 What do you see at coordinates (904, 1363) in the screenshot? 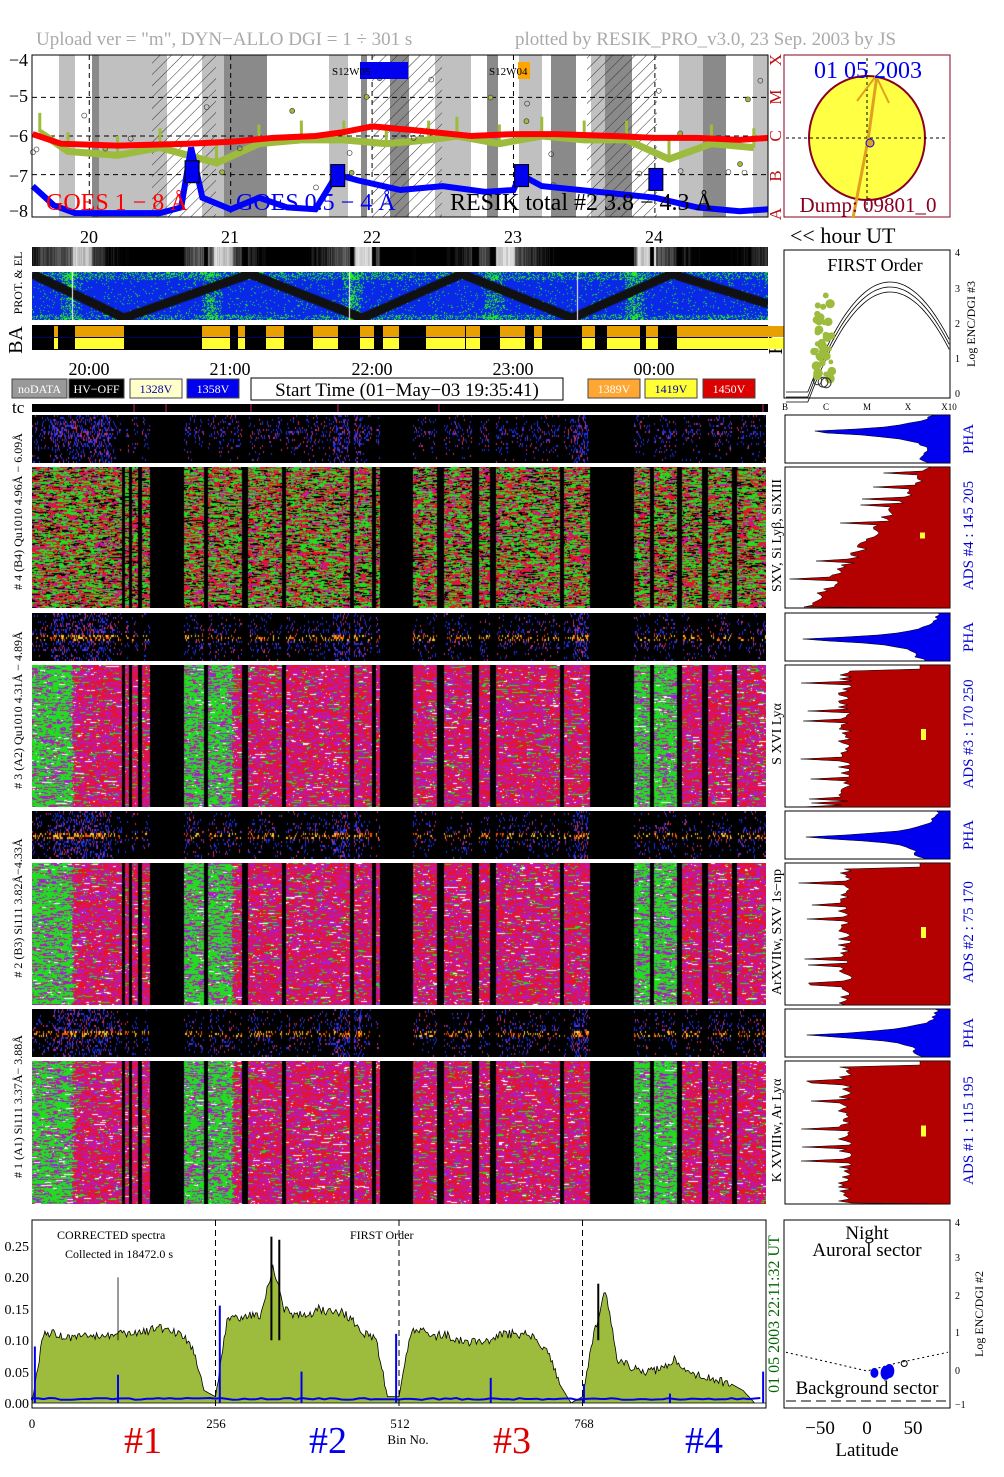
I see `current-position` at bounding box center [904, 1363].